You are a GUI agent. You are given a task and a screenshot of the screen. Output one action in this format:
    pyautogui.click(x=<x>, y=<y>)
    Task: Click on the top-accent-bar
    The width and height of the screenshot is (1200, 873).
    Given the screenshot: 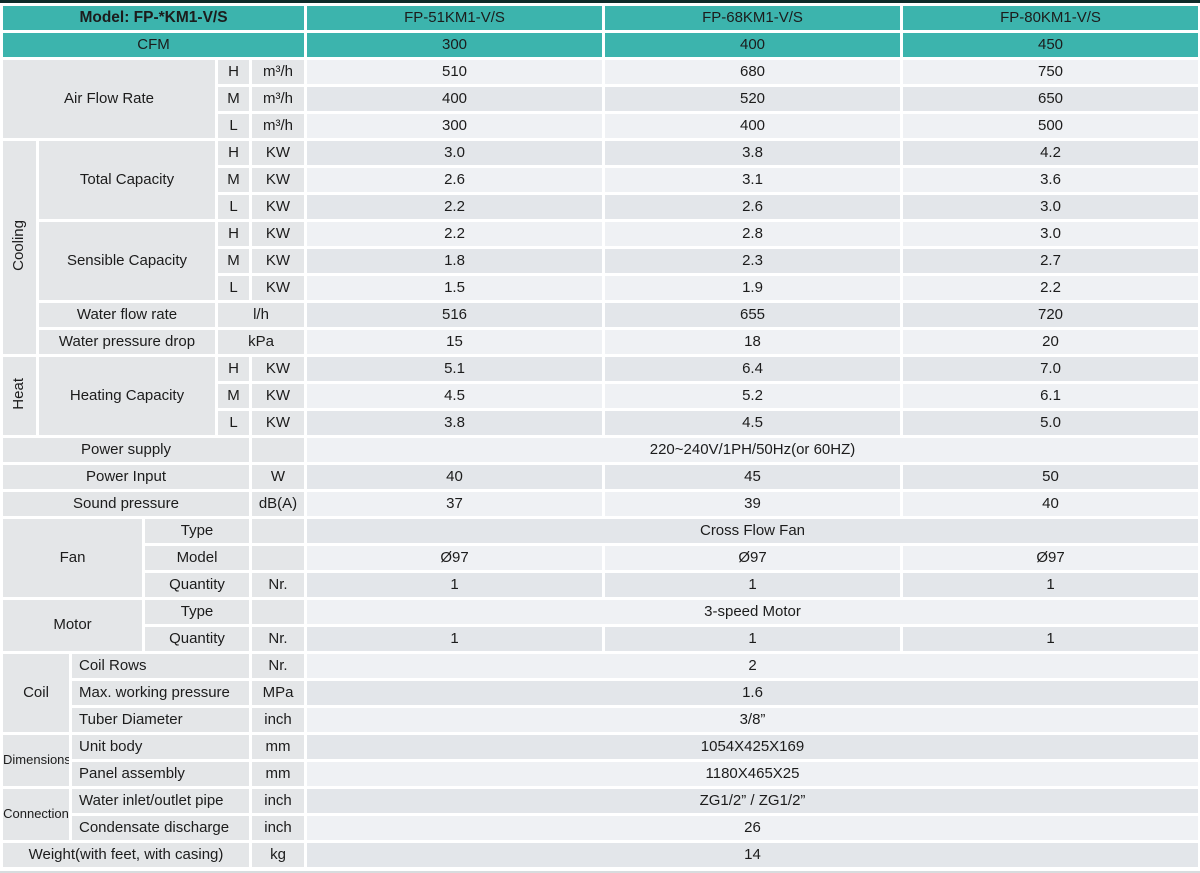 What is the action you would take?
    pyautogui.click(x=600, y=1)
    